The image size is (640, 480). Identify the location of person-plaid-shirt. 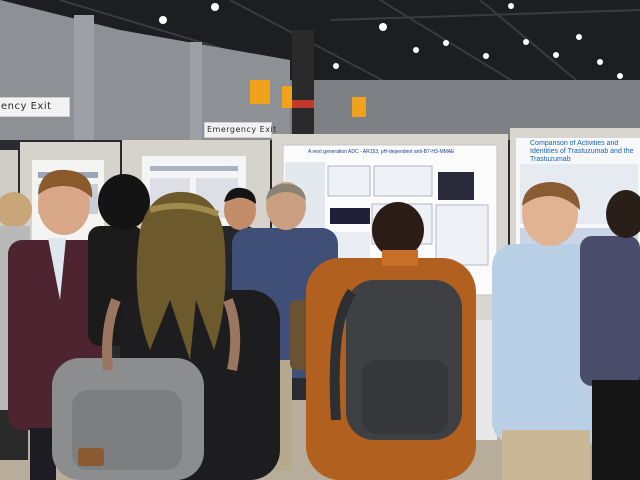
(610, 335).